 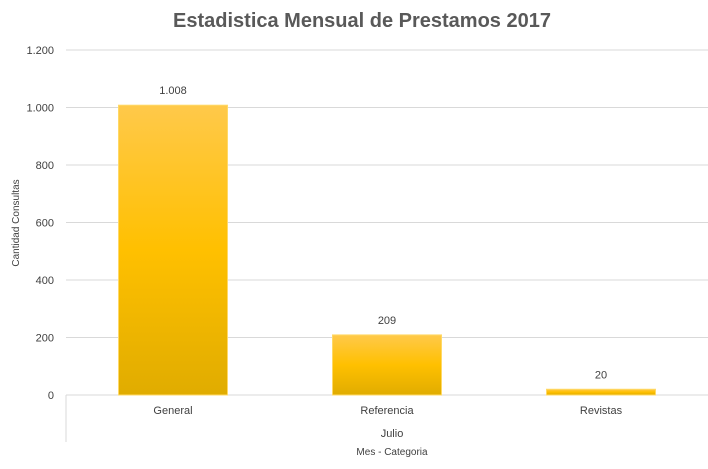 What do you see at coordinates (45, 224) in the screenshot?
I see `y-tick-label: 600` at bounding box center [45, 224].